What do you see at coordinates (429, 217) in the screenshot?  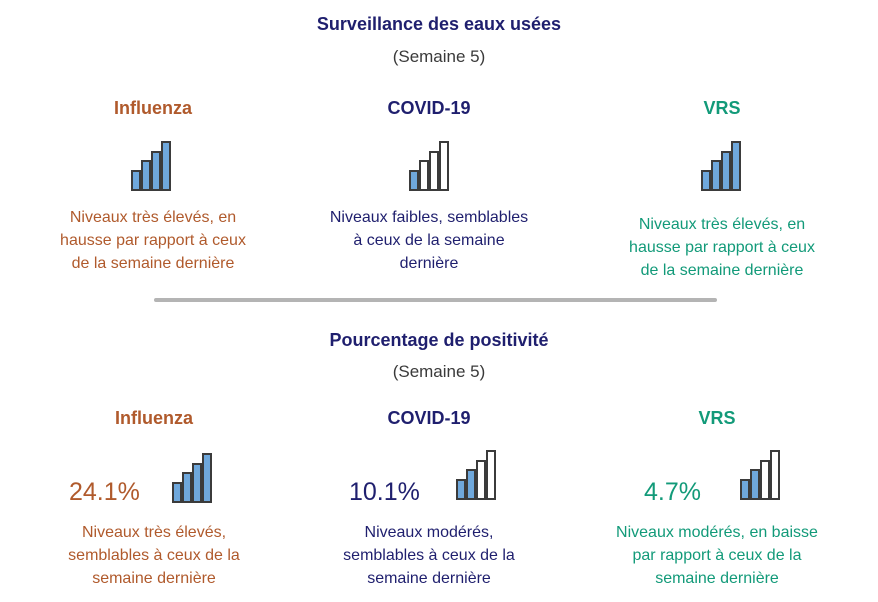 I see `ww-covid-desc-line: Niveaux faibles, semblables` at bounding box center [429, 217].